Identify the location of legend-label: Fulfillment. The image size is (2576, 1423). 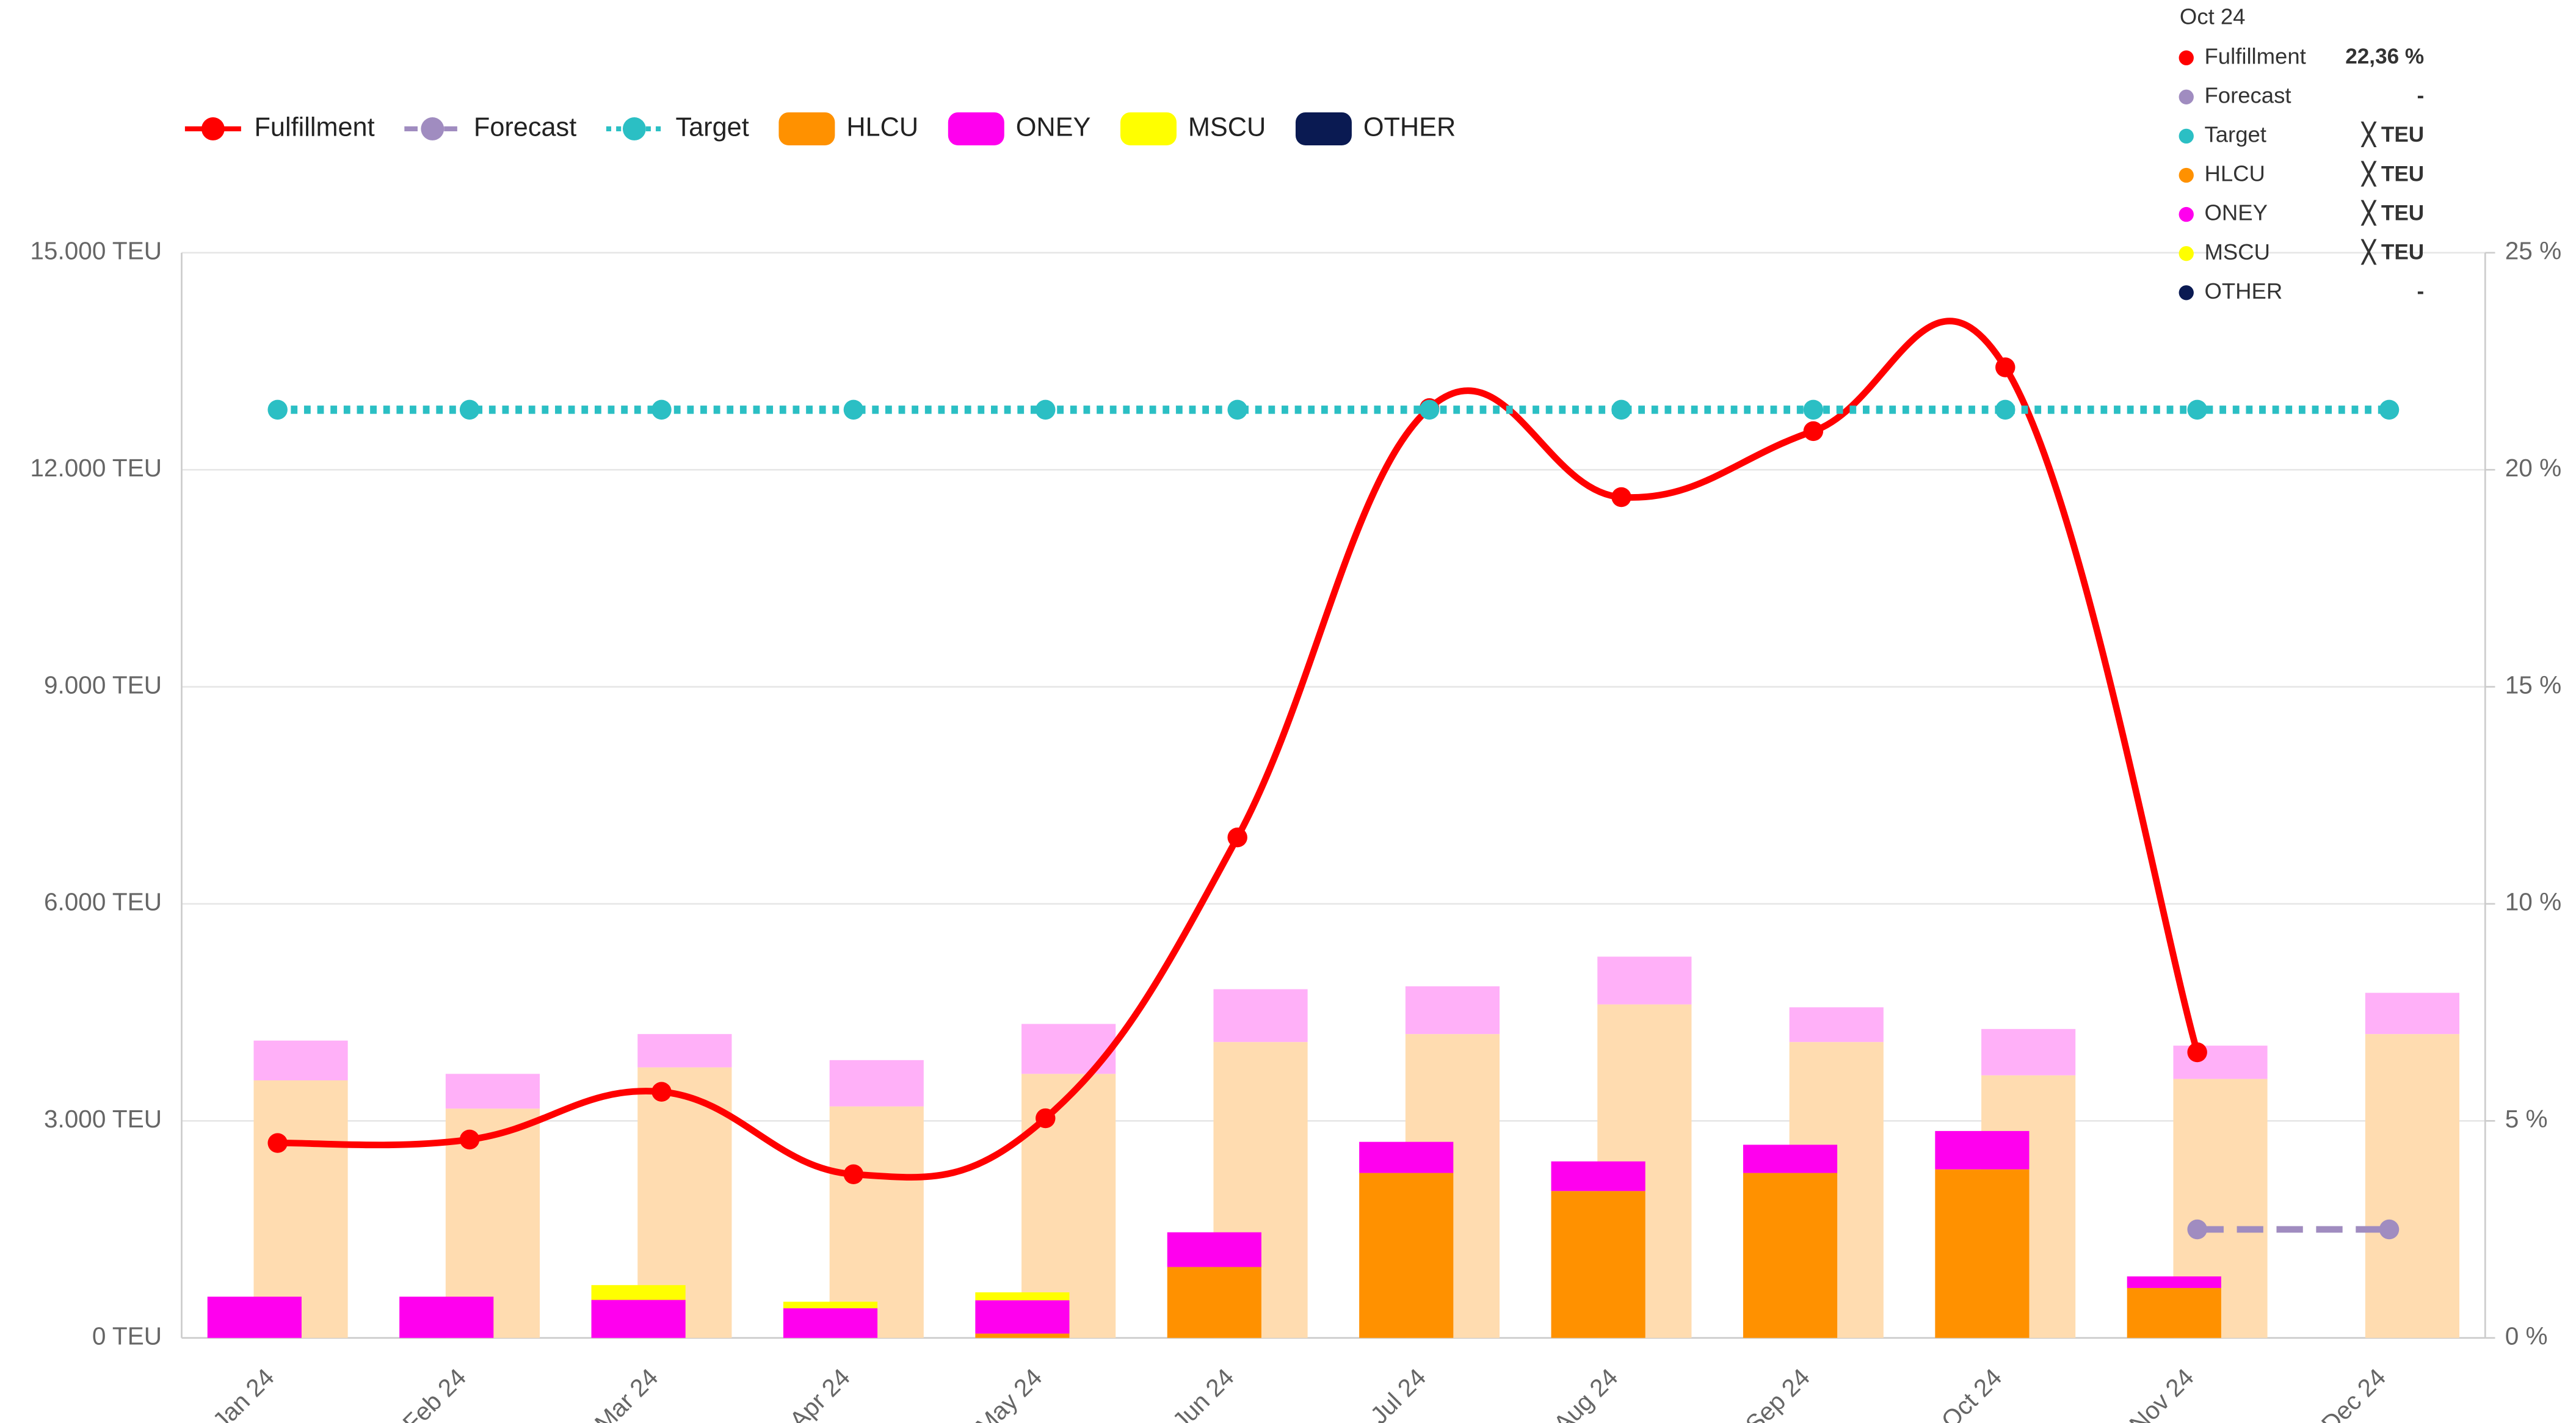
(314, 127).